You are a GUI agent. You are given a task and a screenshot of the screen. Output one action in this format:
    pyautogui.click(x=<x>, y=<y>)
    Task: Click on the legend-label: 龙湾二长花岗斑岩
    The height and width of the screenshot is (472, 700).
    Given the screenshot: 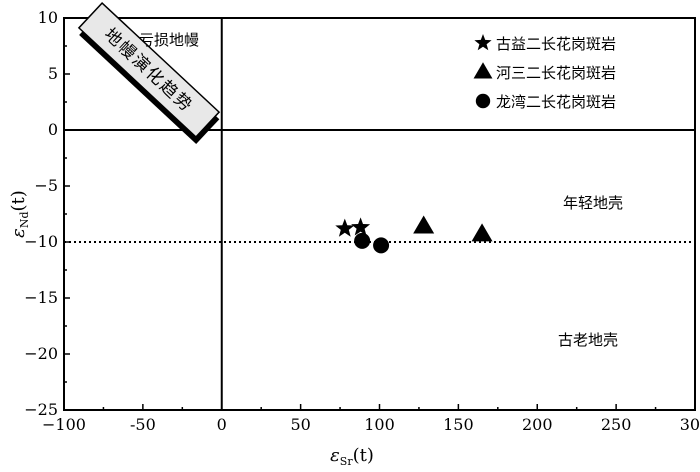 What is the action you would take?
    pyautogui.click(x=556, y=102)
    